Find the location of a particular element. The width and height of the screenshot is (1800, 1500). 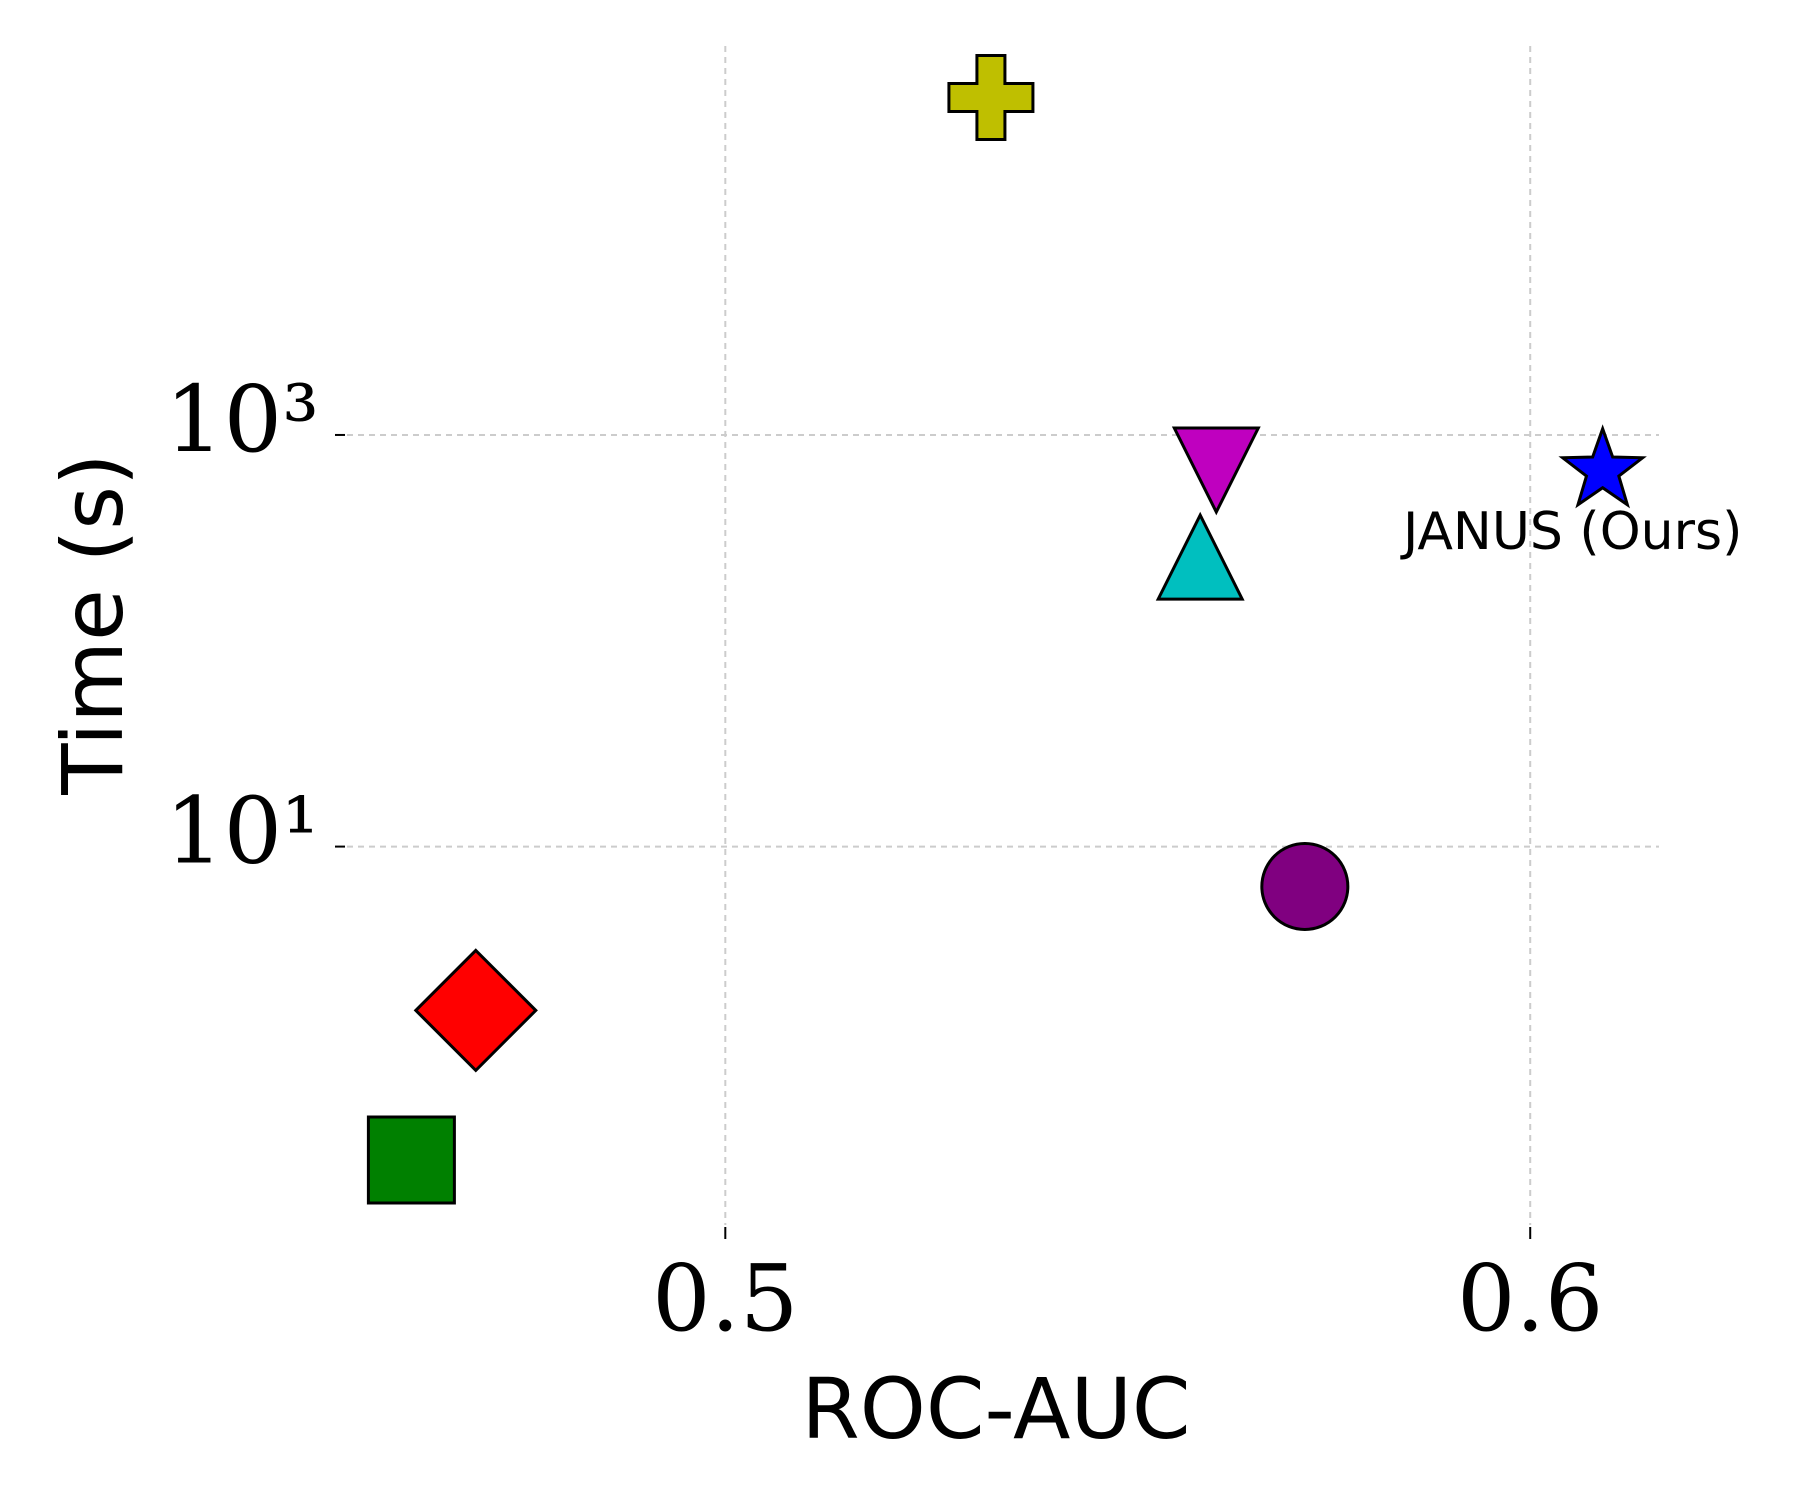

x-axis-label: ROC-AUC is located at coordinates (995, 1409).